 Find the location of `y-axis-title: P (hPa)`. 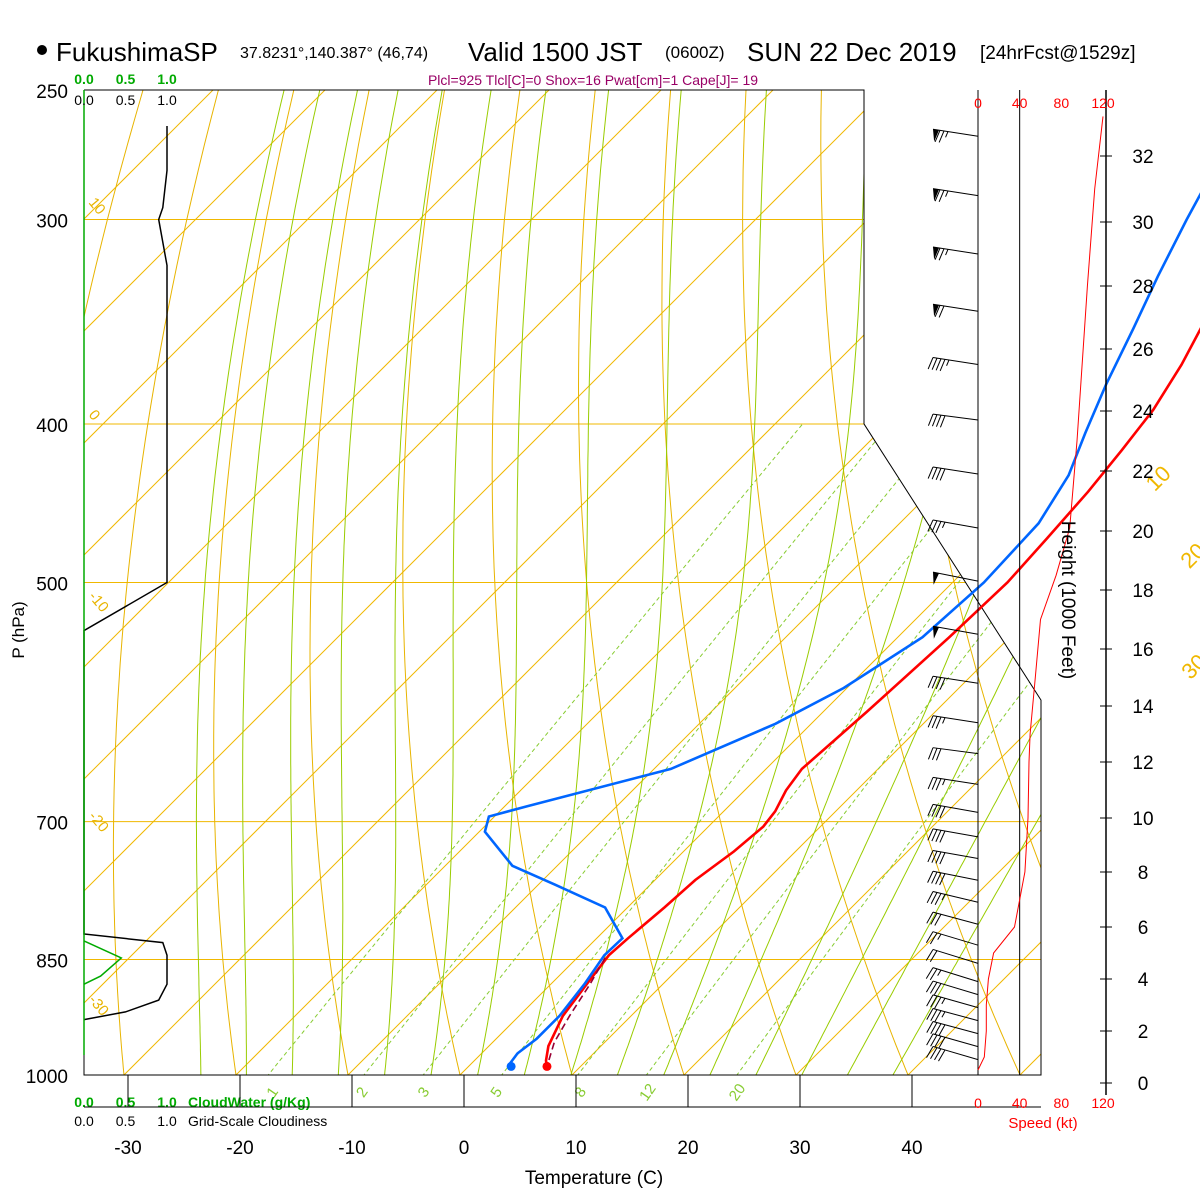

y-axis-title: P (hPa) is located at coordinates (18, 629).